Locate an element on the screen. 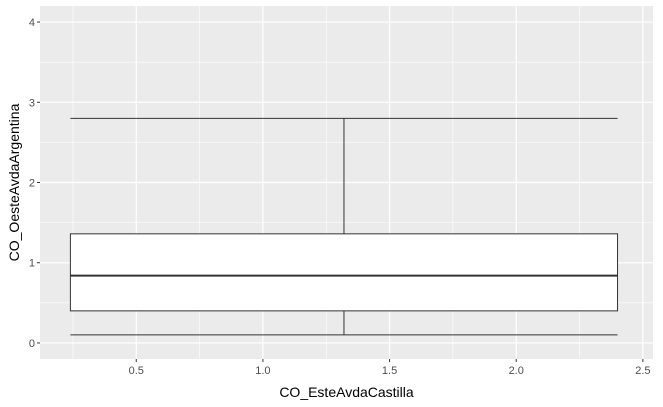  y-axis-ticks: 0 1 2 3 4 is located at coordinates (34, 183).